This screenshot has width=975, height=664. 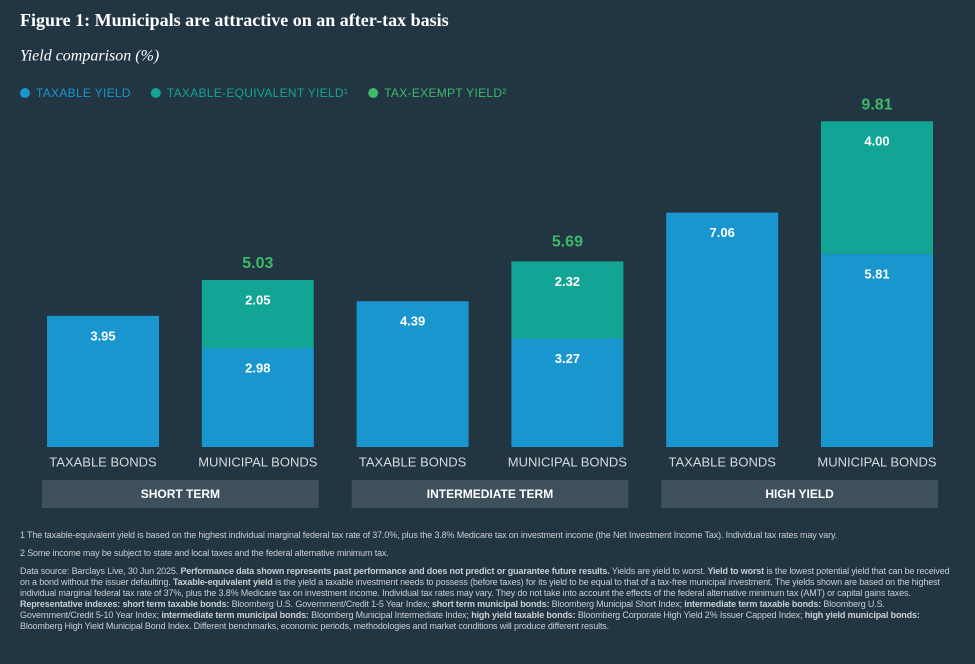 I want to click on chart-subtitle: Yield comparison (%), so click(x=89, y=56).